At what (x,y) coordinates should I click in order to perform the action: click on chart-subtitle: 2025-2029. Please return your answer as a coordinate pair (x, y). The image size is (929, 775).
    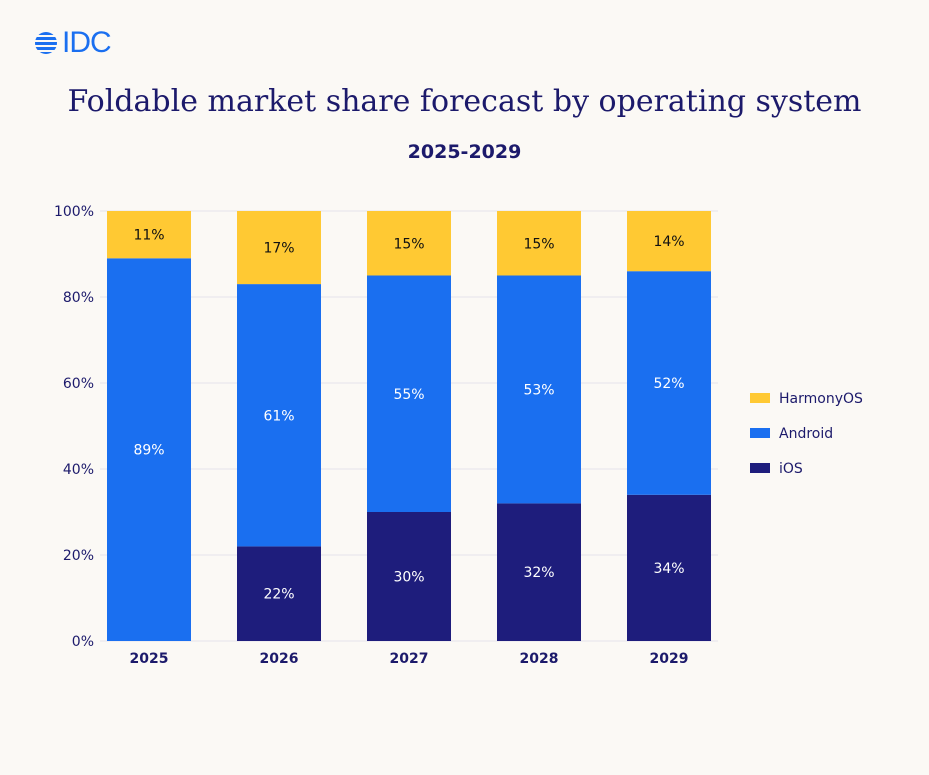
    Looking at the image, I should click on (464, 152).